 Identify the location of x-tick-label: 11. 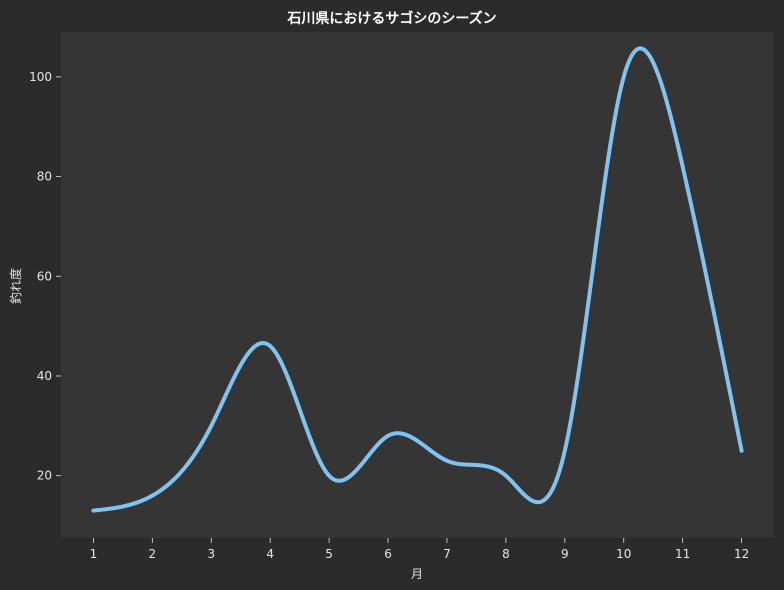
(682, 554).